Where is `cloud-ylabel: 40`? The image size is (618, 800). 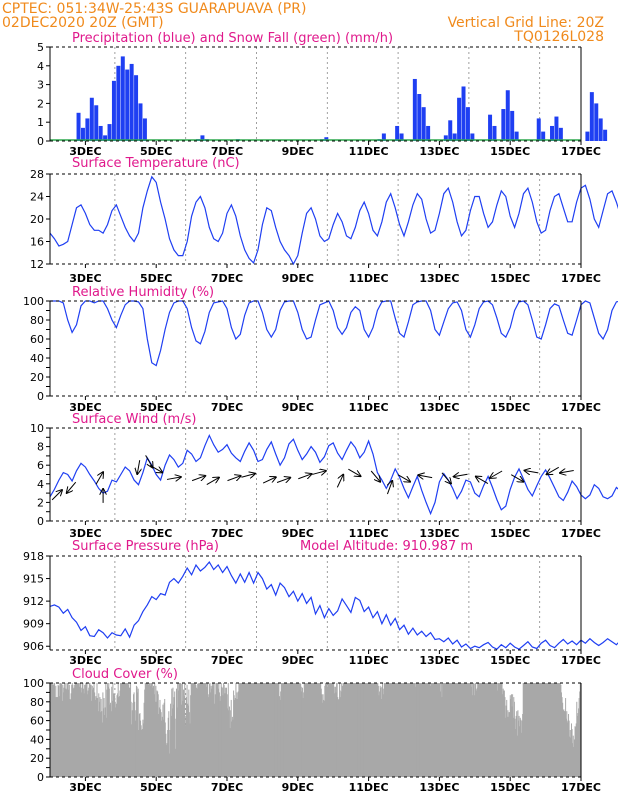
cloud-ylabel: 40 is located at coordinates (37, 739).